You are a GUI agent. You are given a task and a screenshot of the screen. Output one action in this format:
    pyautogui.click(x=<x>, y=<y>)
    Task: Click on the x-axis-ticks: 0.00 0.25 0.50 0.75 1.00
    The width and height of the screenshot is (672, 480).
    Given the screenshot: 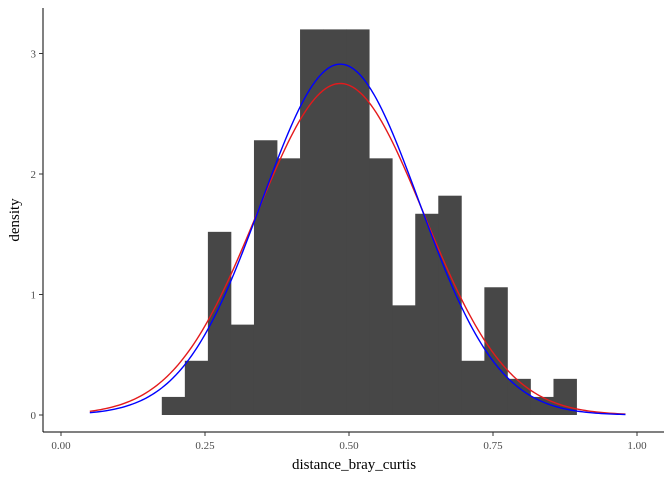 What is the action you would take?
    pyautogui.click(x=349, y=442)
    